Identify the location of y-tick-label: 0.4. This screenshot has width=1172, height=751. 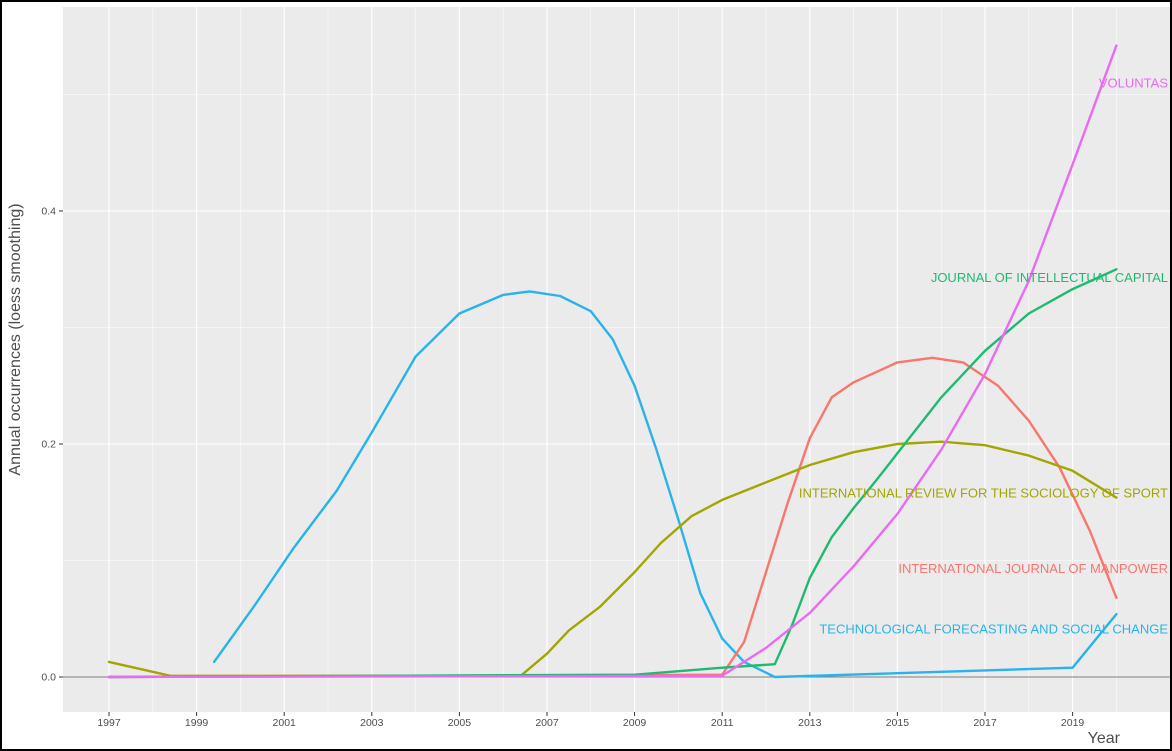
(48, 212).